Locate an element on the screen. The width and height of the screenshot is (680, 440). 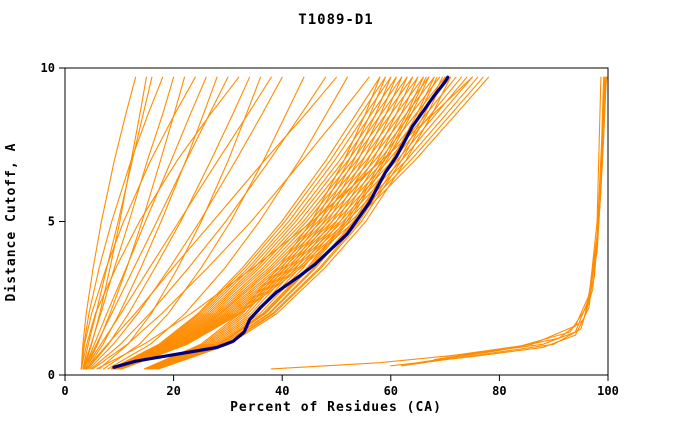
x-tick-label: 80 is located at coordinates (499, 391).